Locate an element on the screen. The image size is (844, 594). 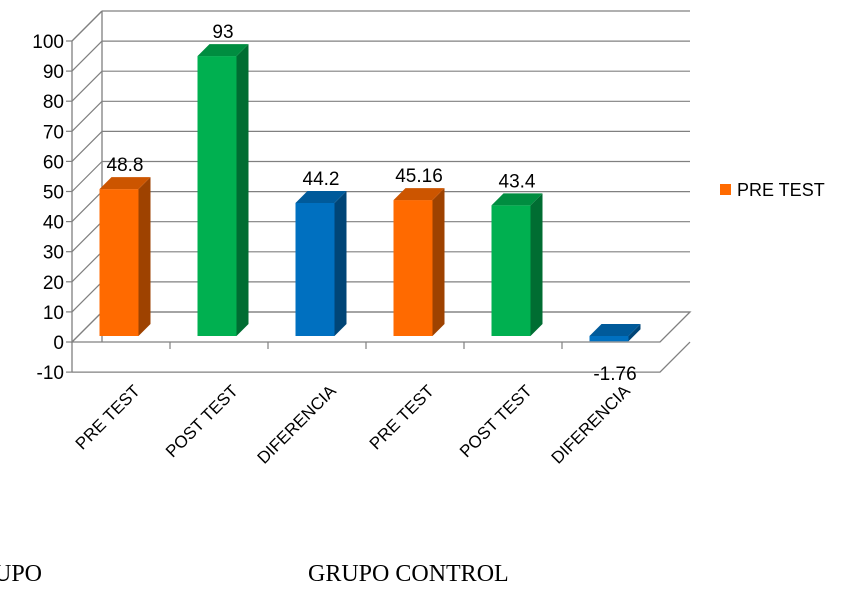
y-tick-label: 20 is located at coordinates (53, 283).